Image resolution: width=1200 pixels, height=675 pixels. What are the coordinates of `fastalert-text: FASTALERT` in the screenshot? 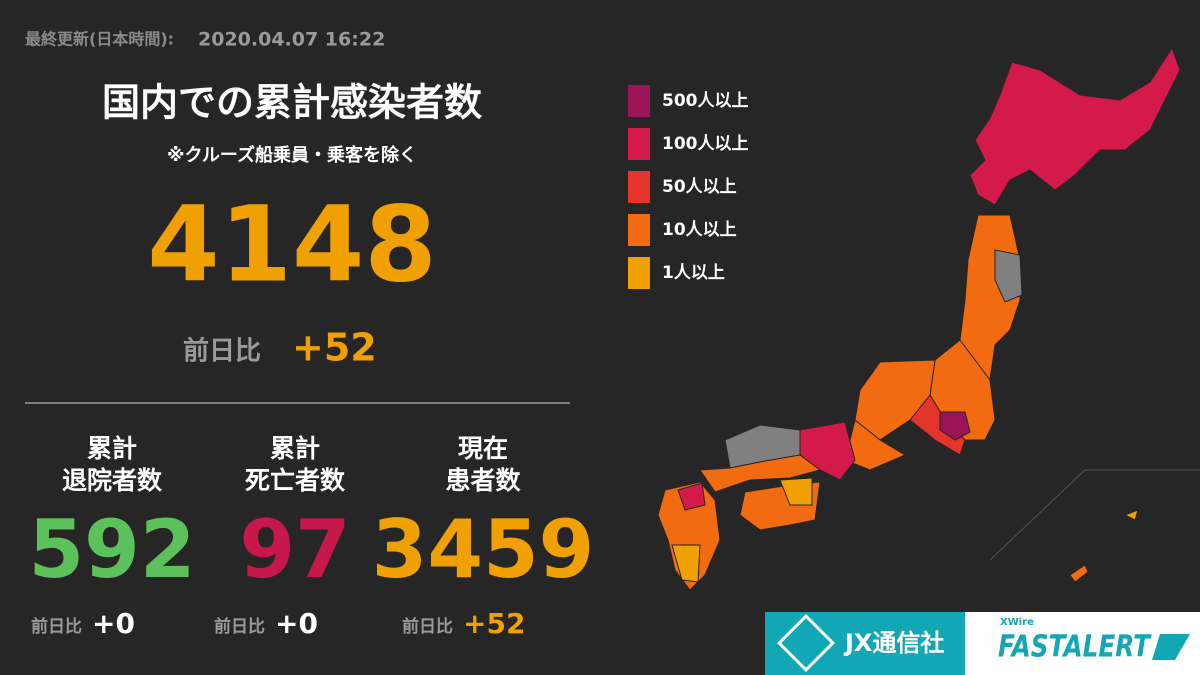 It's located at (1075, 647).